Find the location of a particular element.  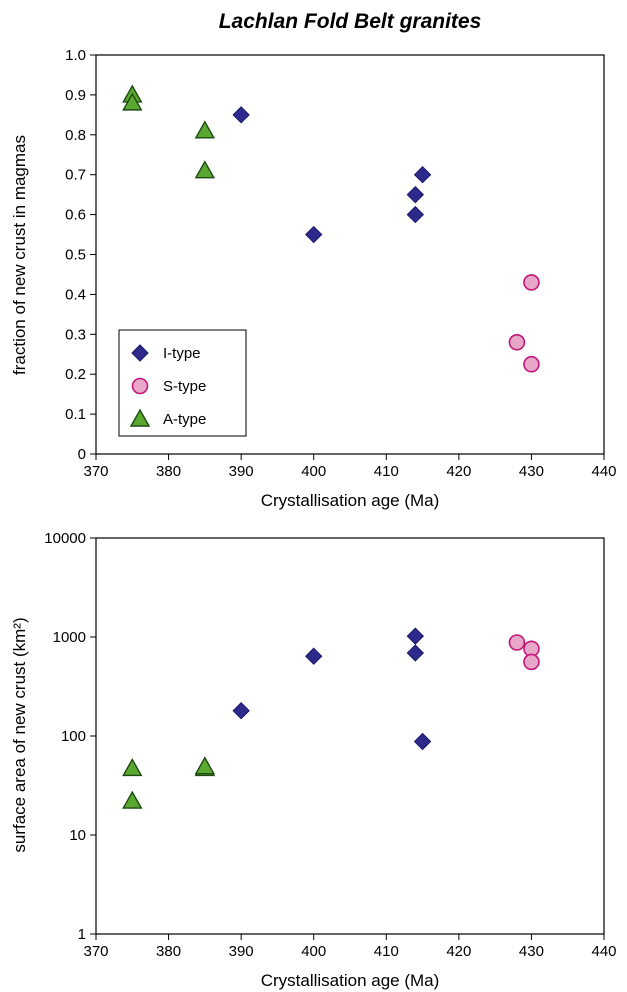

figure-title: Lachlan Fold Belt granites is located at coordinates (350, 21).